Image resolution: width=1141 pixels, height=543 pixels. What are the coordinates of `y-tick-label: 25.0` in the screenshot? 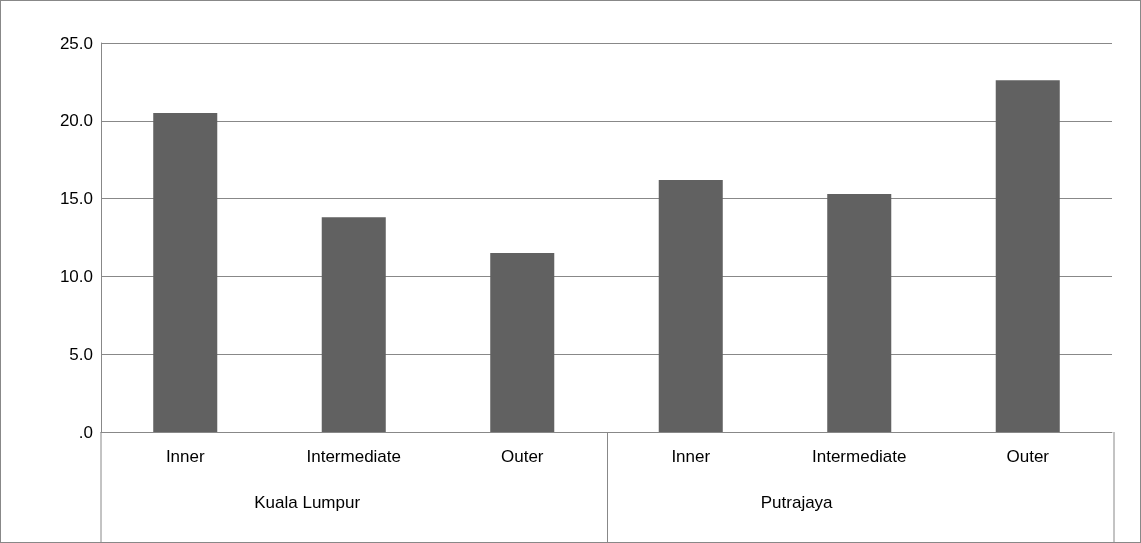 It's located at (76, 43).